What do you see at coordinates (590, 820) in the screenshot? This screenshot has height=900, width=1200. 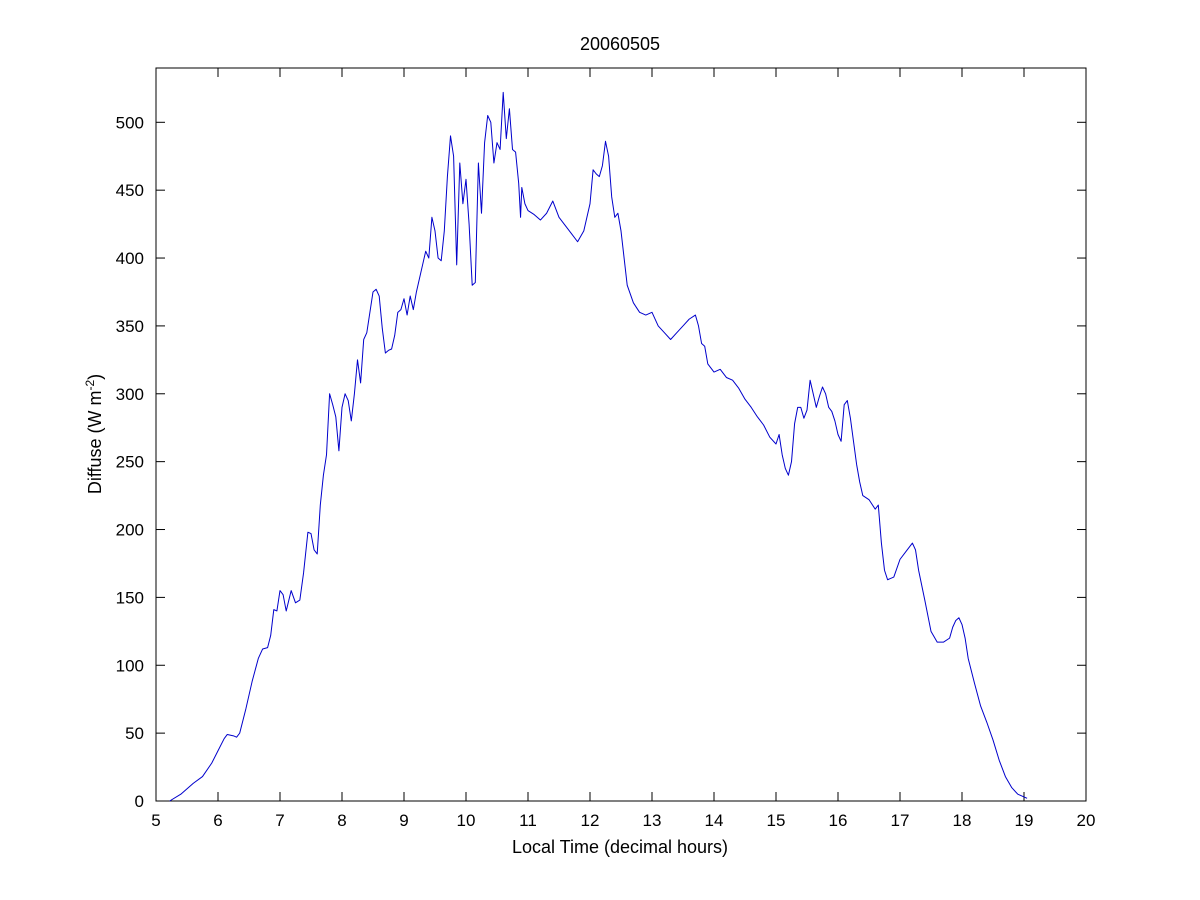 I see `x-tick-label: 12` at bounding box center [590, 820].